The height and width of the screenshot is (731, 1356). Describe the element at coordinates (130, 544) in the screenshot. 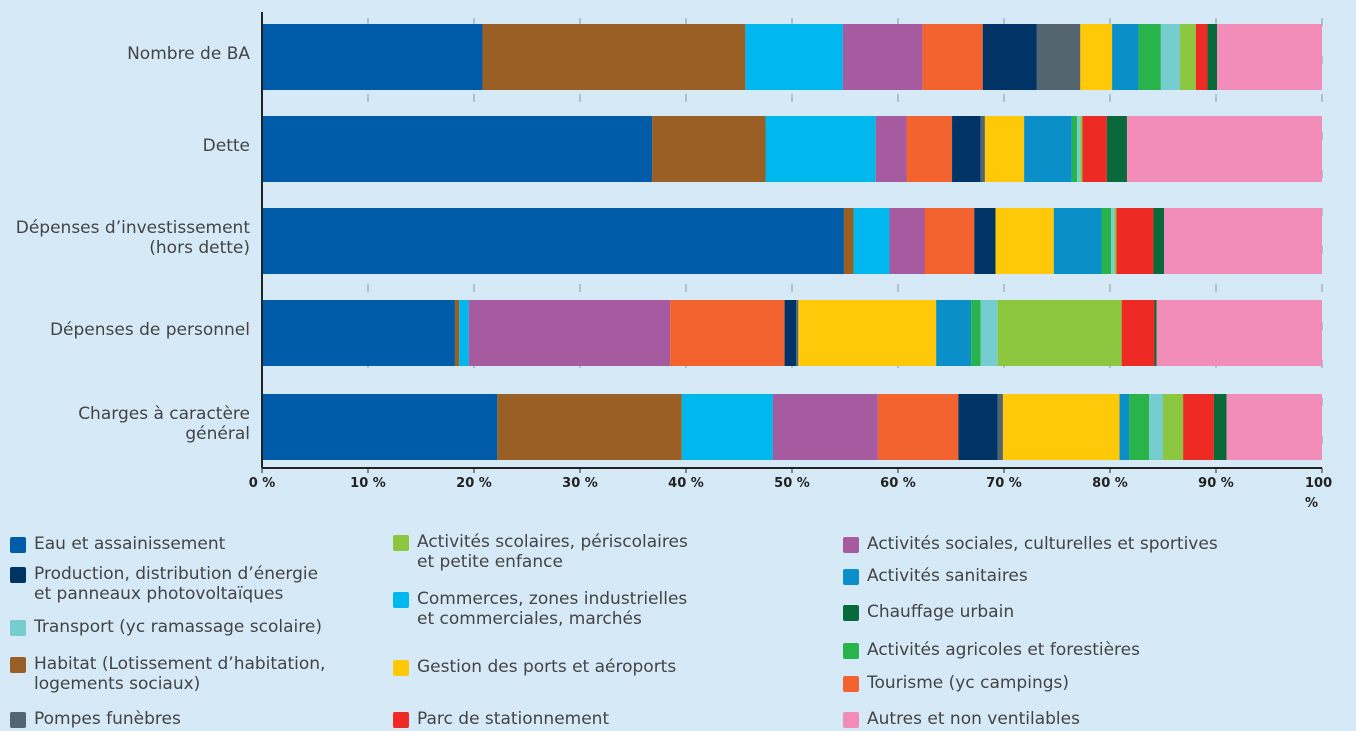

I see `legend-label: Eau et assainissement` at that location.